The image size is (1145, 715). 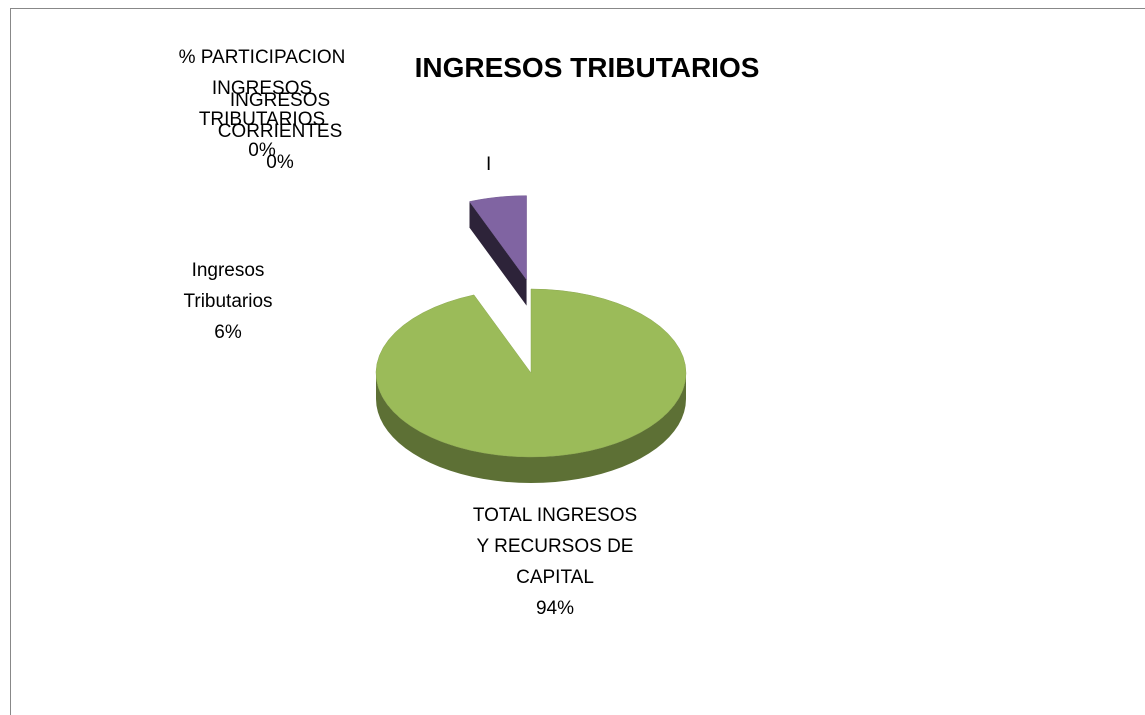 What do you see at coordinates (555, 608) in the screenshot?
I see `value-label: 94%` at bounding box center [555, 608].